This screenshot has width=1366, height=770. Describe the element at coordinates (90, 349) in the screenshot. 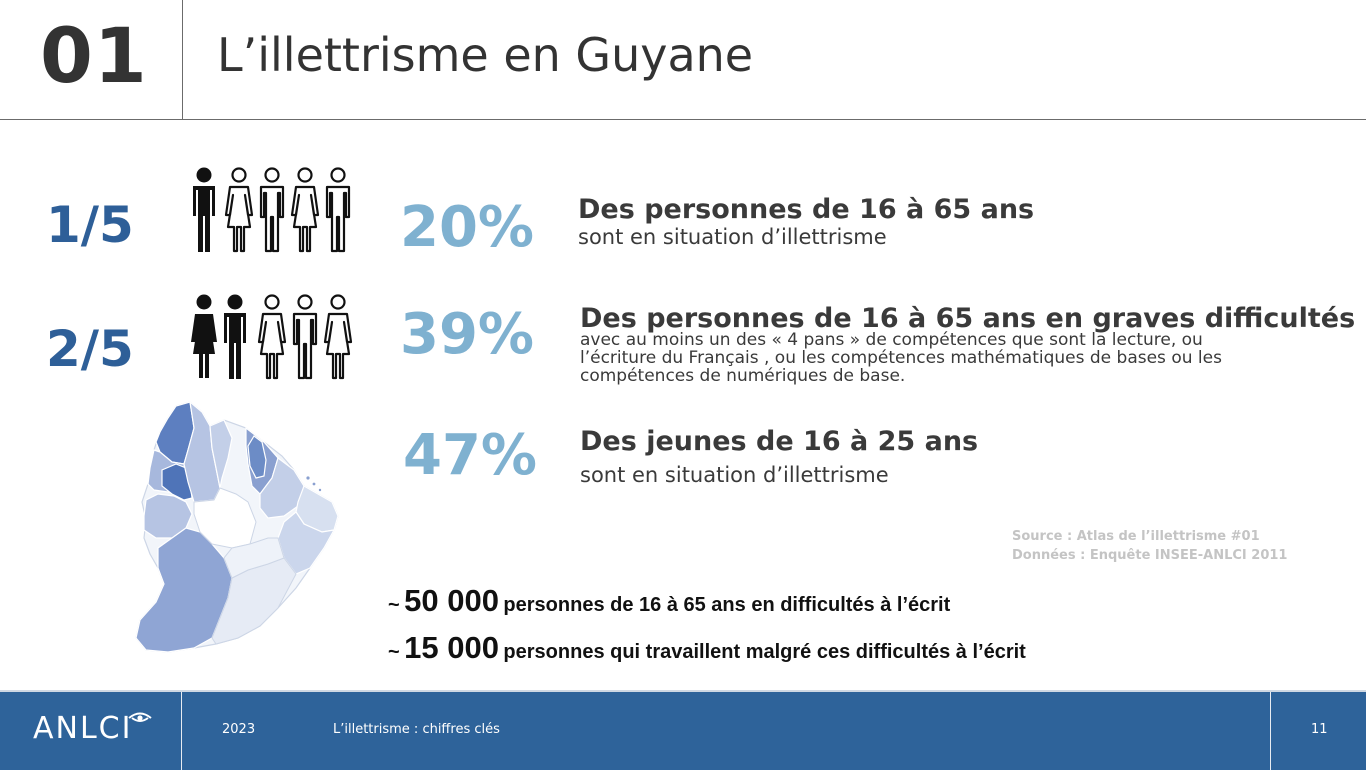

I see `fraction-two-fifths: 2/5` at that location.